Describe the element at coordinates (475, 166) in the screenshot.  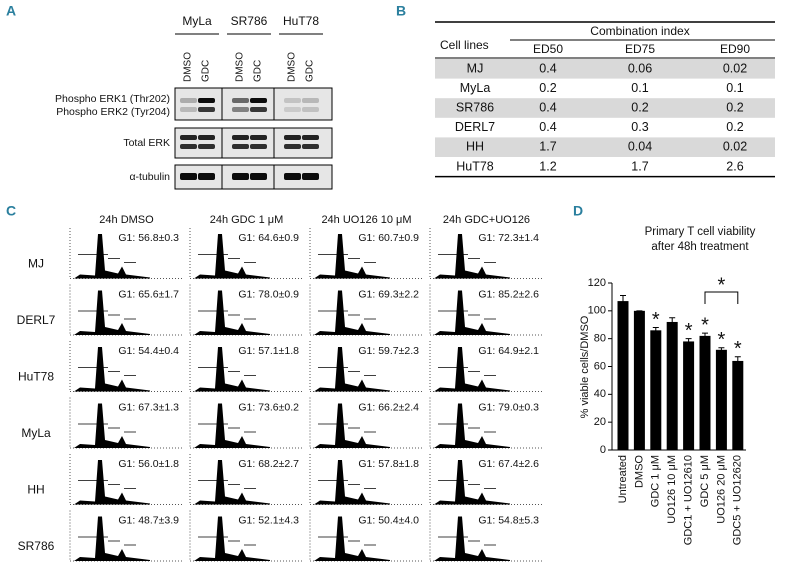
I see `table-cell: HuT78` at that location.